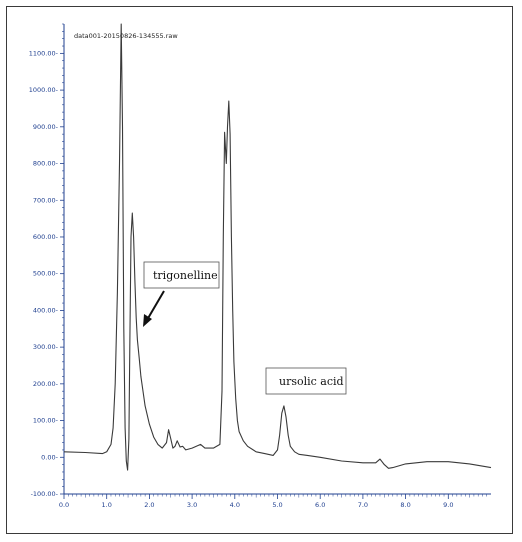 The width and height of the screenshot is (522, 542). I want to click on x-tick-label: 9.0, so click(448, 505).